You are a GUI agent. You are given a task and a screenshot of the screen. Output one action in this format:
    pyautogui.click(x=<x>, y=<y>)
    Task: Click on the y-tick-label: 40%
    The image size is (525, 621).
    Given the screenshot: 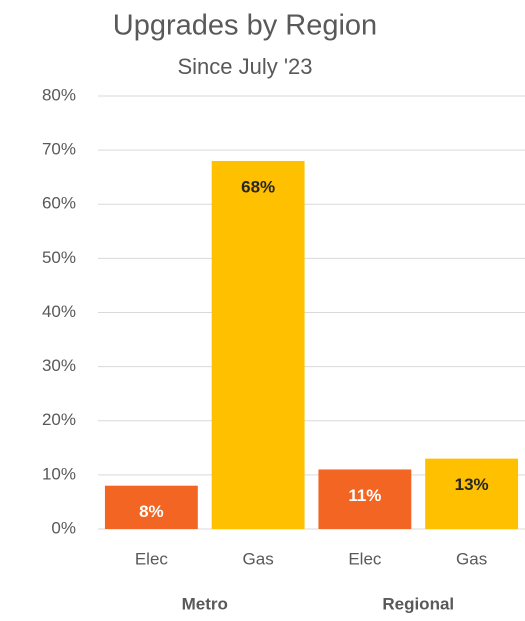 What is the action you would take?
    pyautogui.click(x=59, y=311)
    